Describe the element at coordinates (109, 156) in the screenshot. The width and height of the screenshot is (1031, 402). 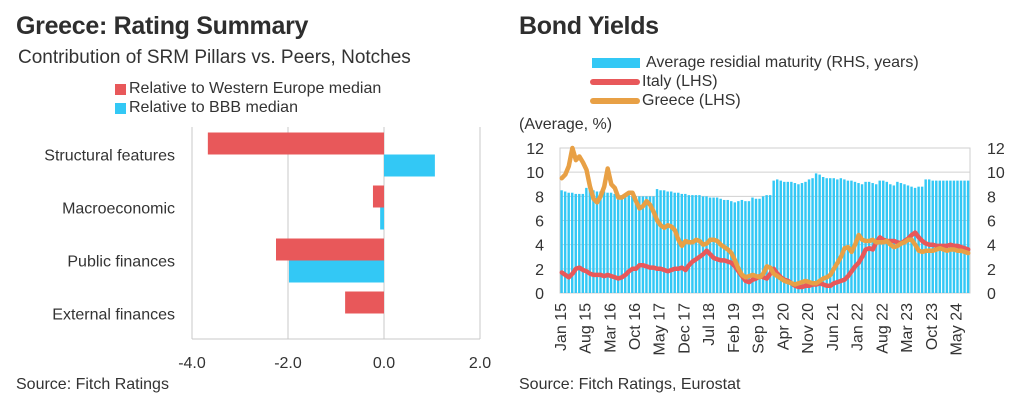
I see `category-label: Structural features` at that location.